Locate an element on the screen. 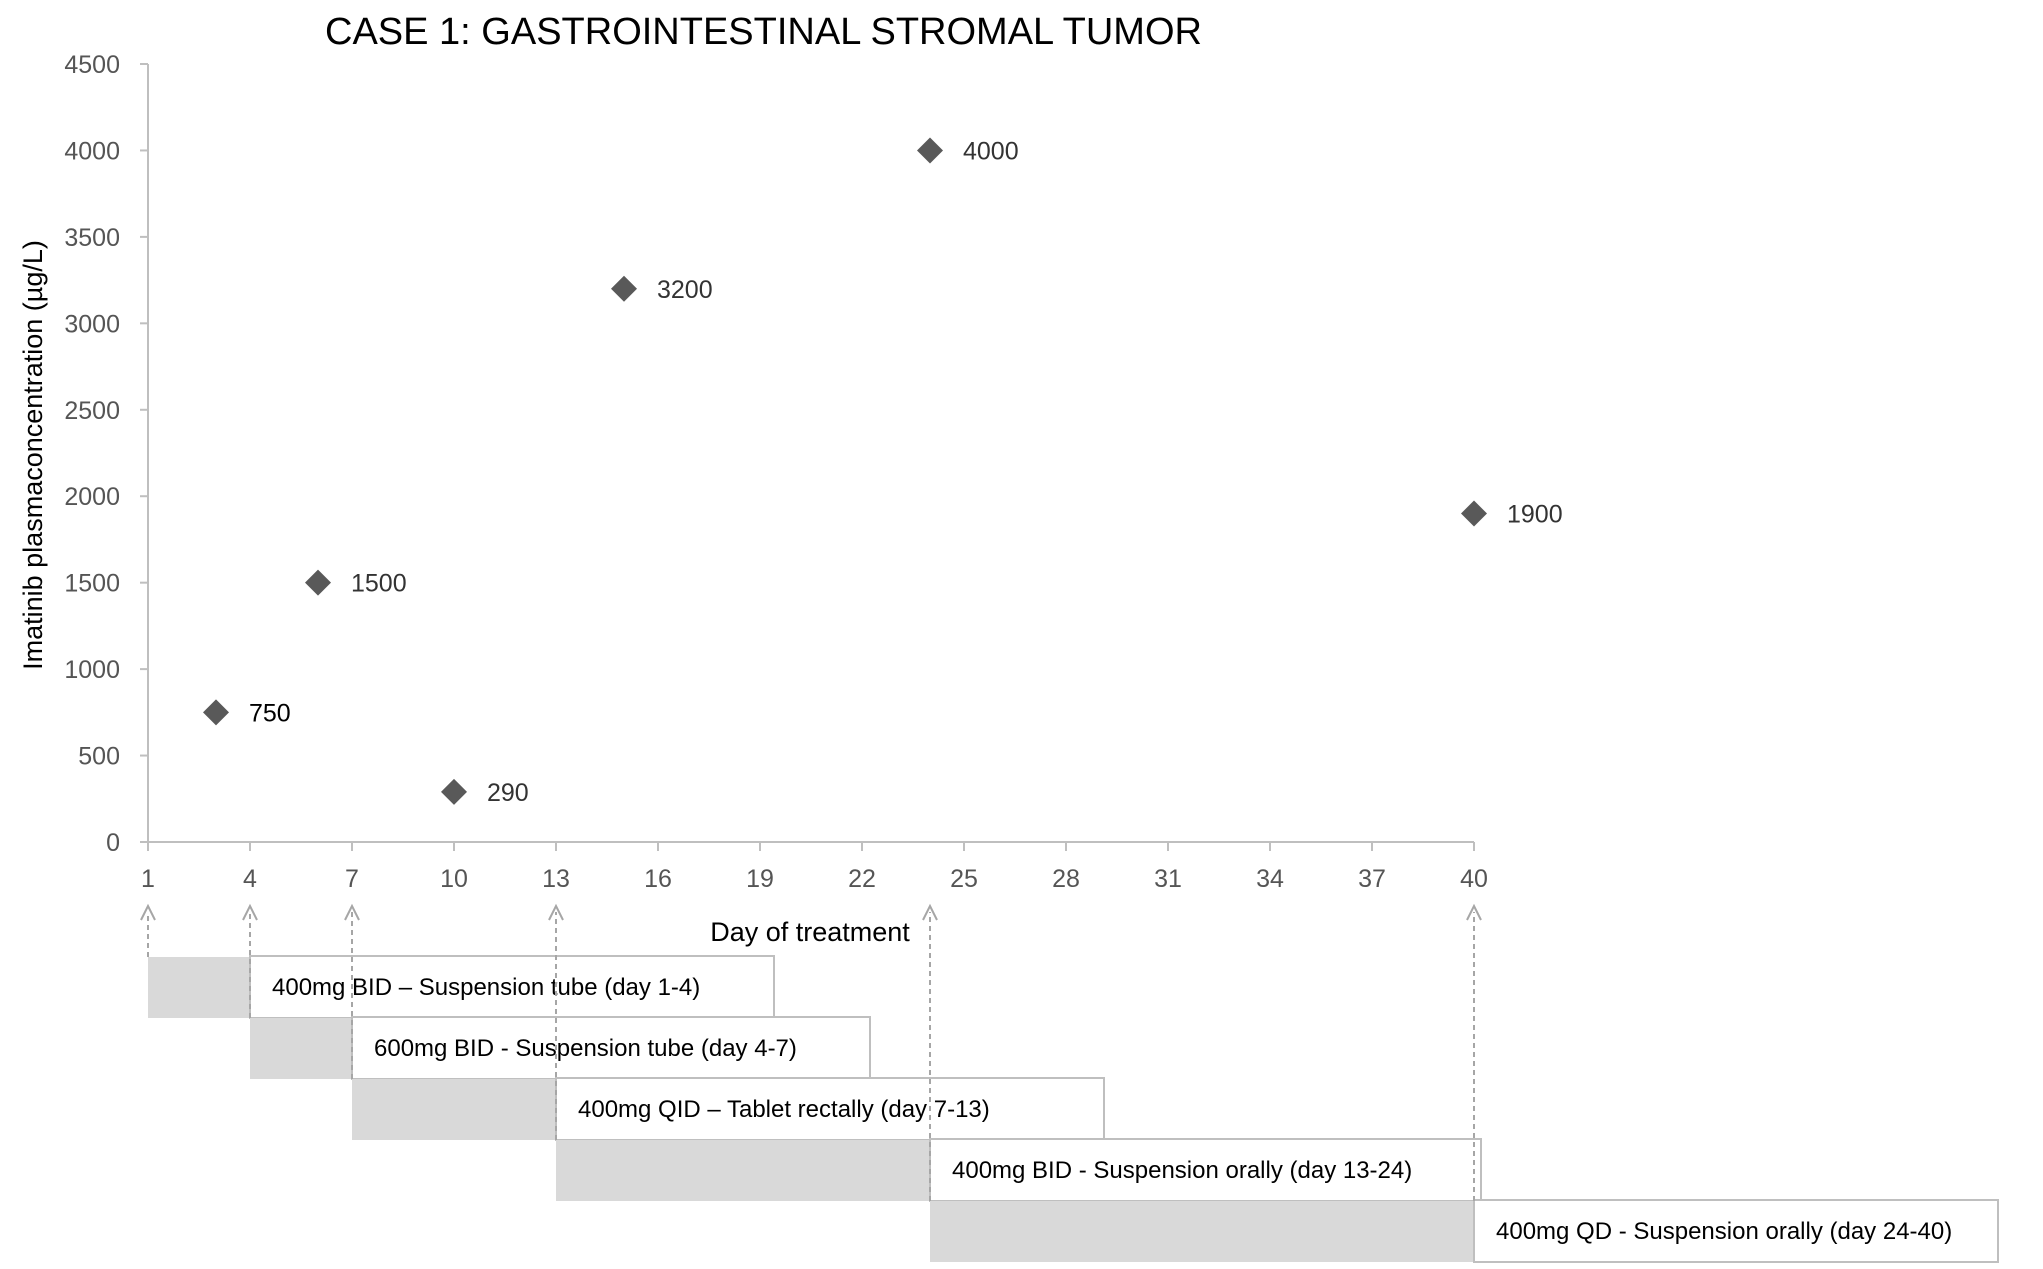 The width and height of the screenshot is (2043, 1269). y-tick-label: 2500 is located at coordinates (92, 411).